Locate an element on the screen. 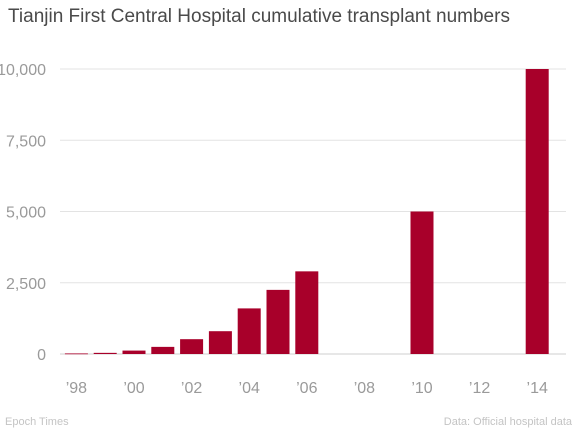 Image resolution: width=580 pixels, height=430 pixels. bar-1999 is located at coordinates (105, 353).